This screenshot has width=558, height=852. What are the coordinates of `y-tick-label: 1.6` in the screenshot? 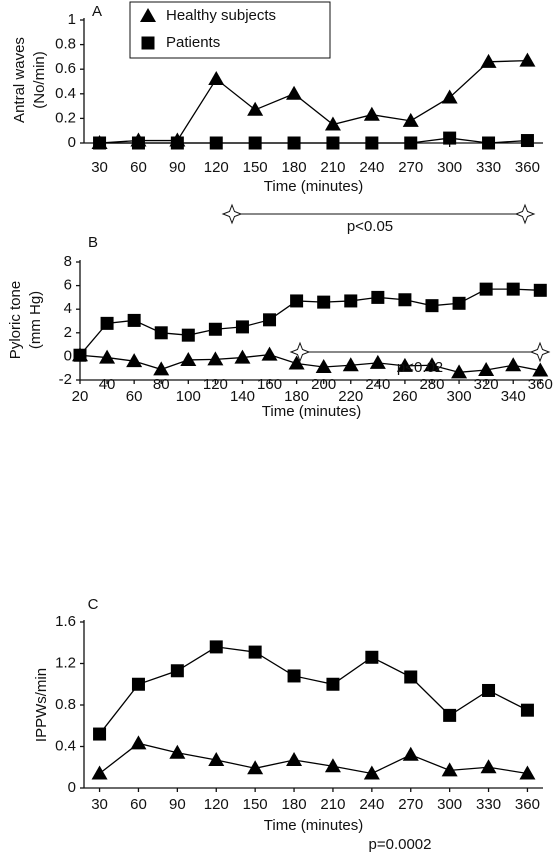 It's located at (65, 621).